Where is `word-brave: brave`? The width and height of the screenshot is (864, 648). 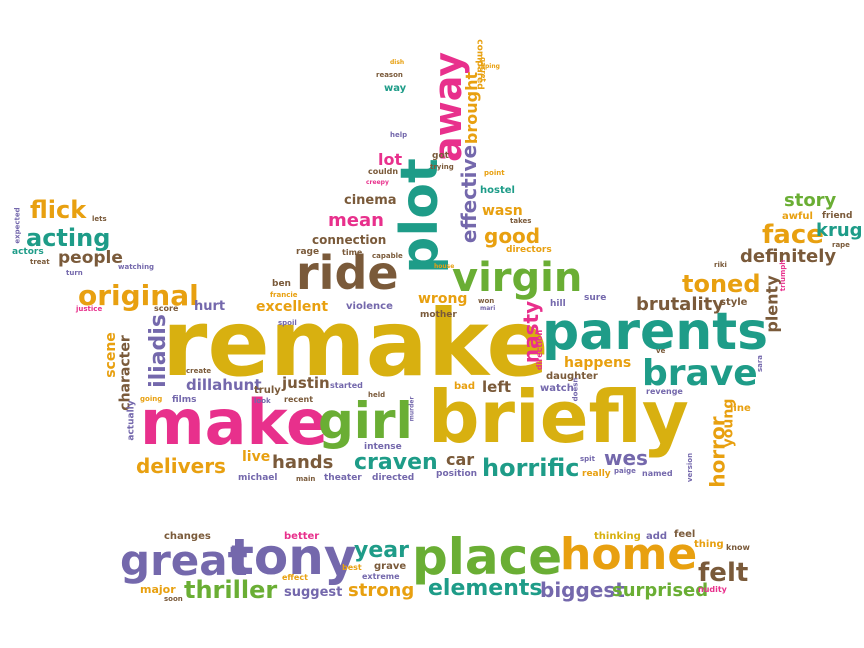
word-brave: brave is located at coordinates (700, 373).